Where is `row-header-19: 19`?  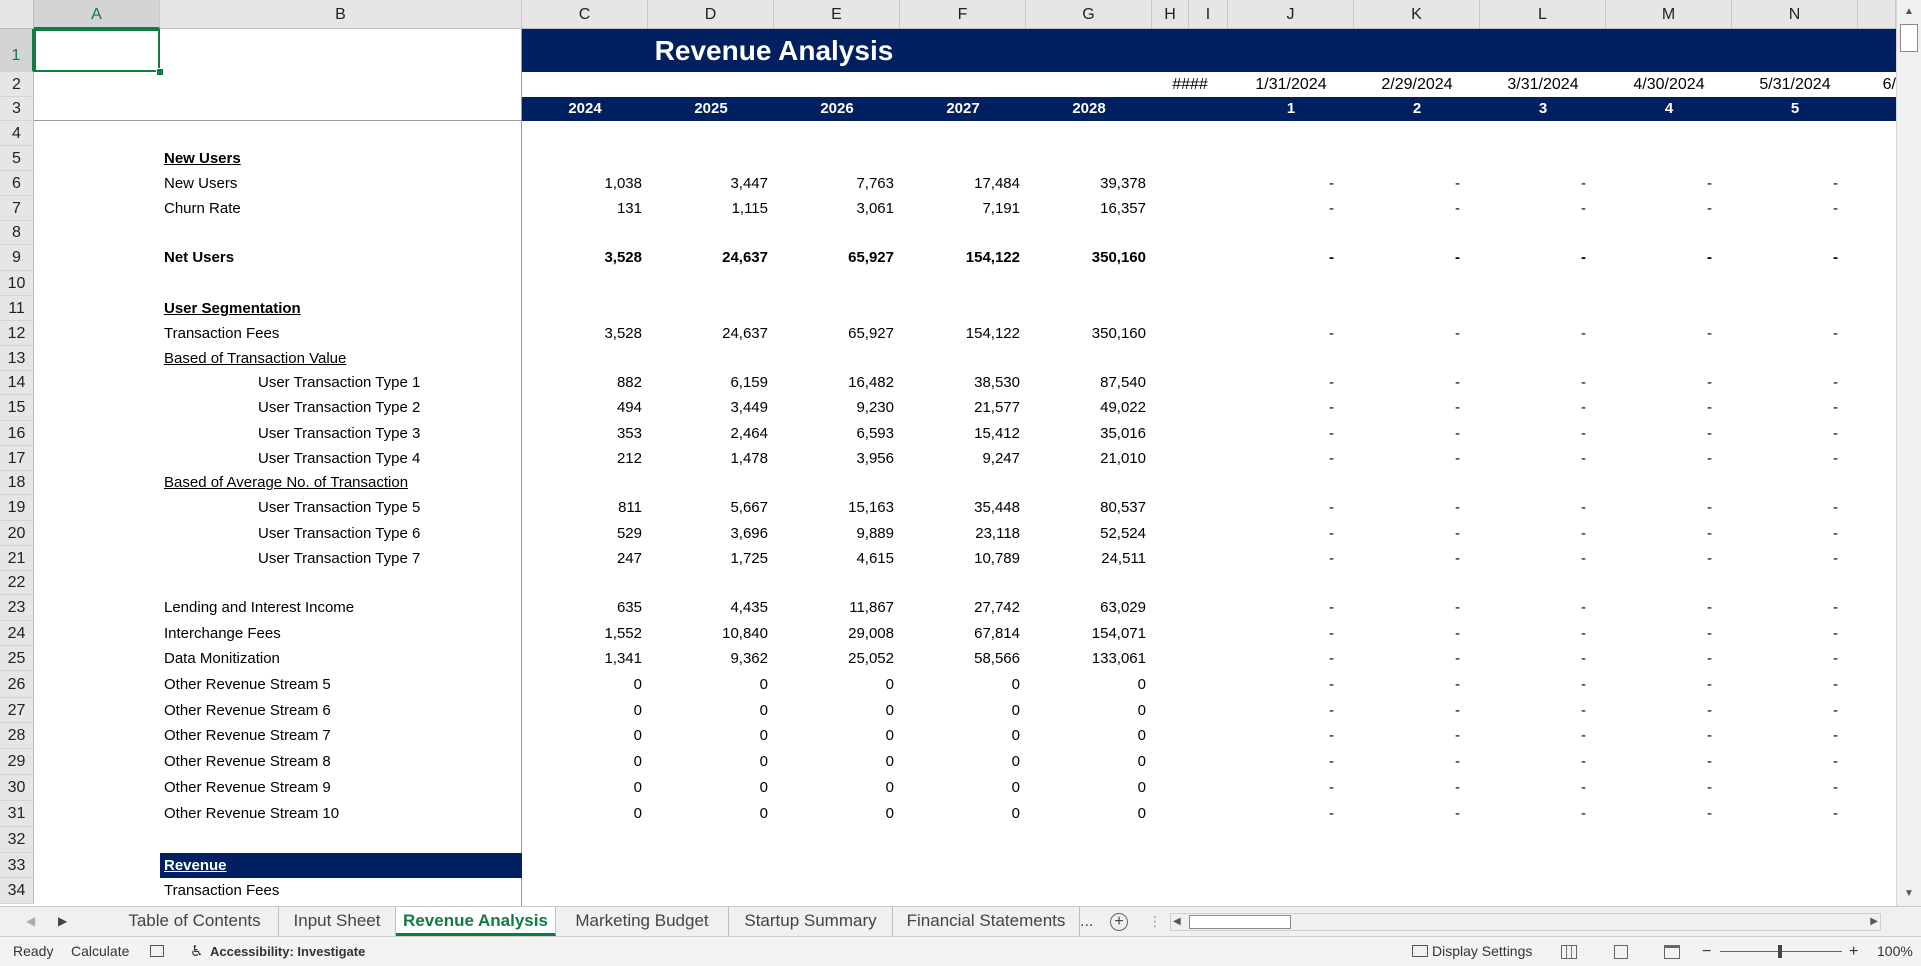 row-header-19: 19 is located at coordinates (17, 508).